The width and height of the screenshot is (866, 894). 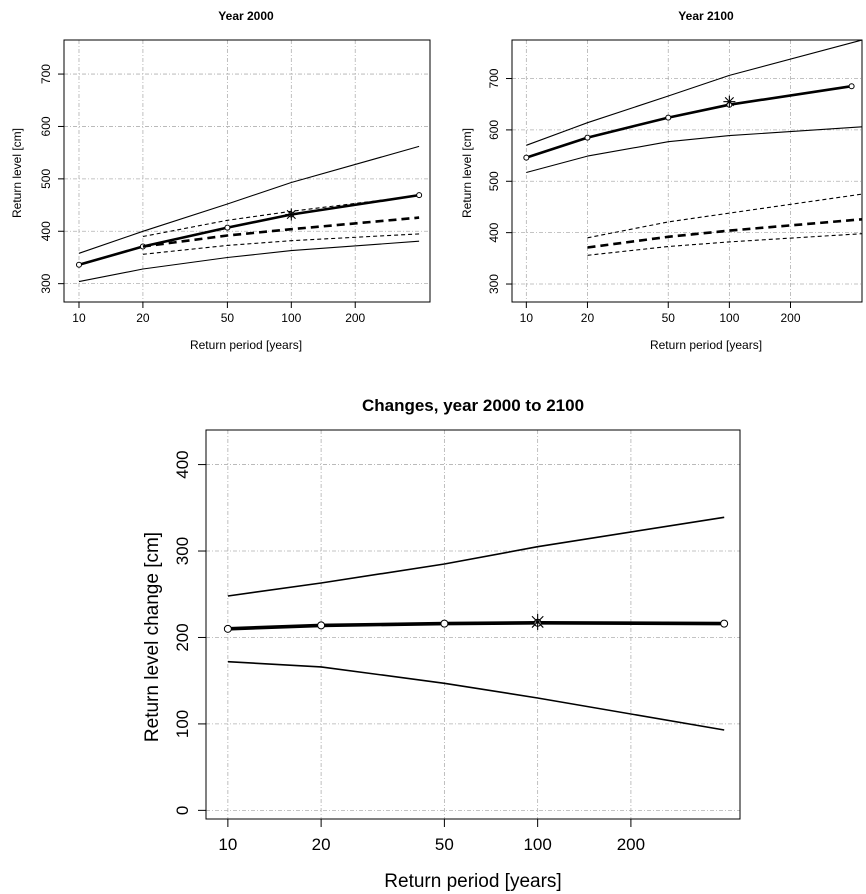 What do you see at coordinates (246, 16) in the screenshot?
I see `panel-title: Year 2000` at bounding box center [246, 16].